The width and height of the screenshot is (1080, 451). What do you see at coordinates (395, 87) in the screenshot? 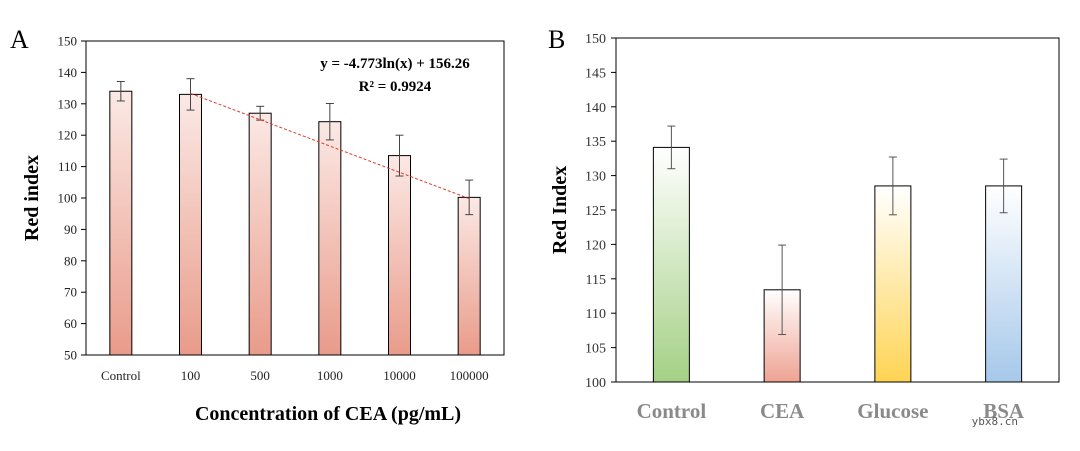
I see `trendline-r2: R² = 0.9924` at bounding box center [395, 87].